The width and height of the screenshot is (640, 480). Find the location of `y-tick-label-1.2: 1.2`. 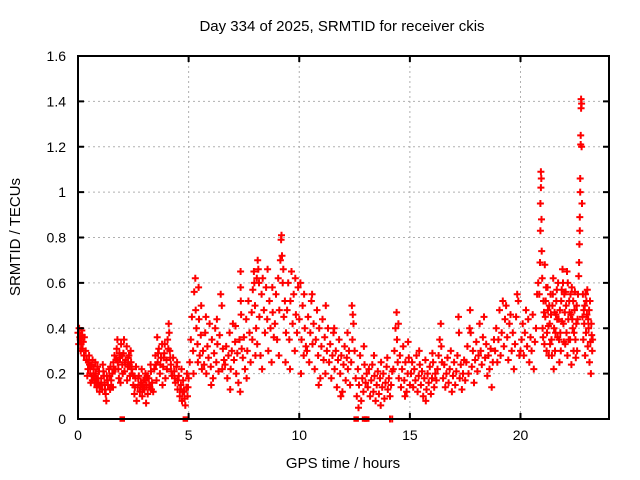

y-tick-label-1.2: 1.2 is located at coordinates (57, 147).